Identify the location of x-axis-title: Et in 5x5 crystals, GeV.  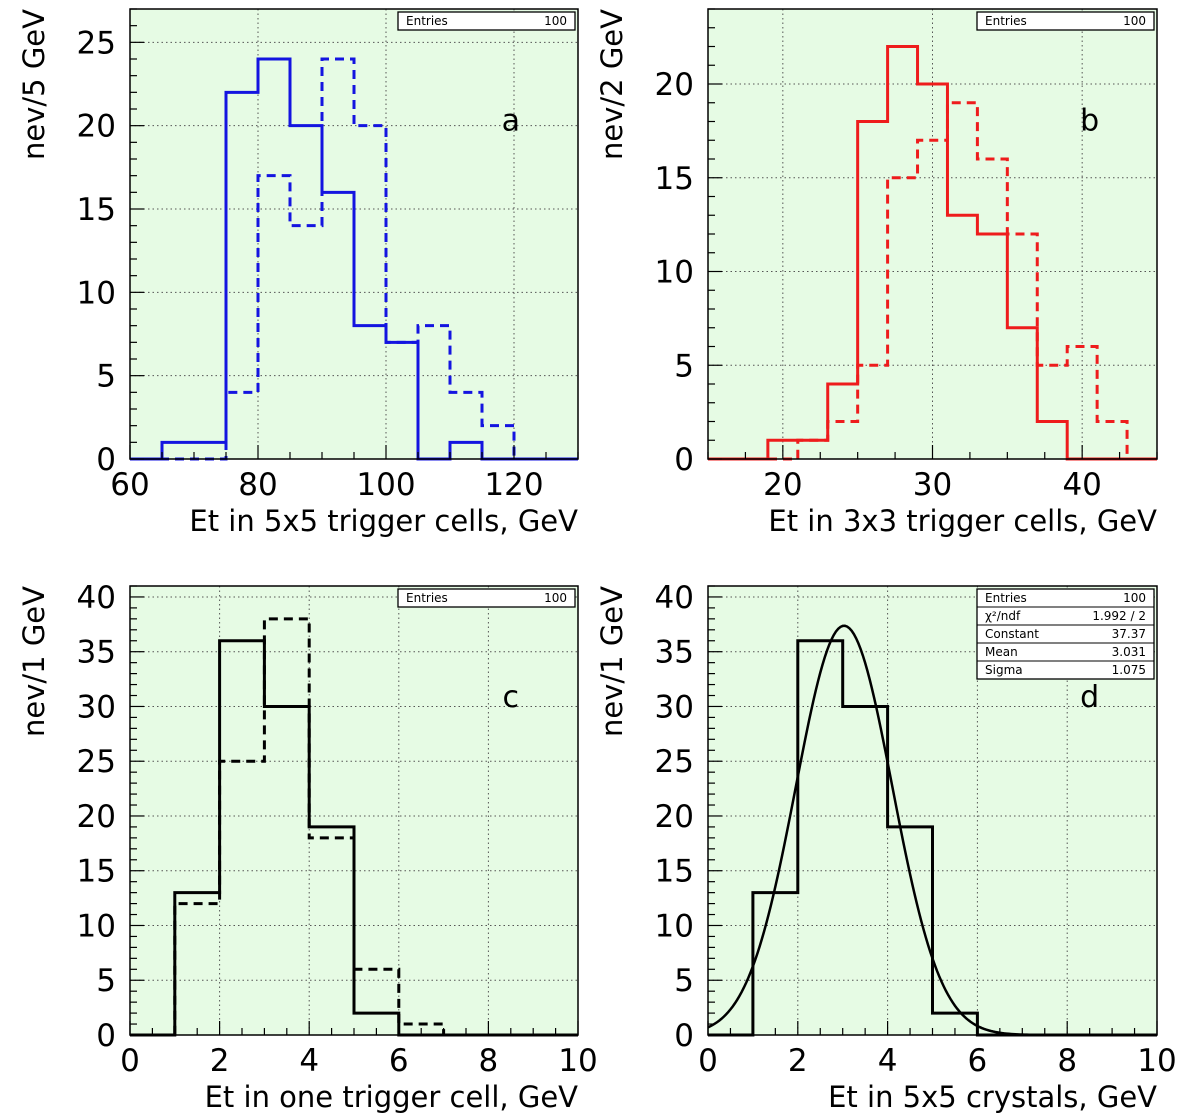
(992, 1097).